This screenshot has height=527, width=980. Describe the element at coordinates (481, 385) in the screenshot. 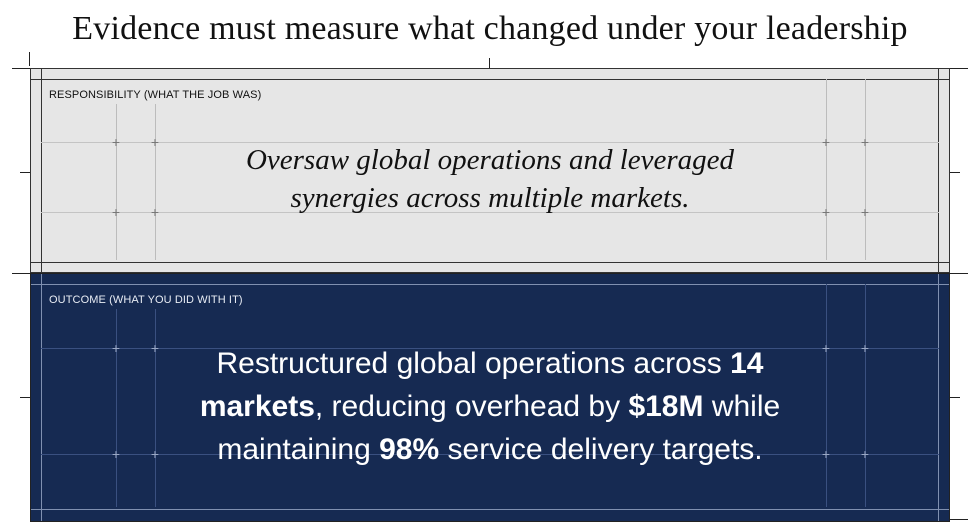

I see `outcome-metric: 14 markets` at that location.